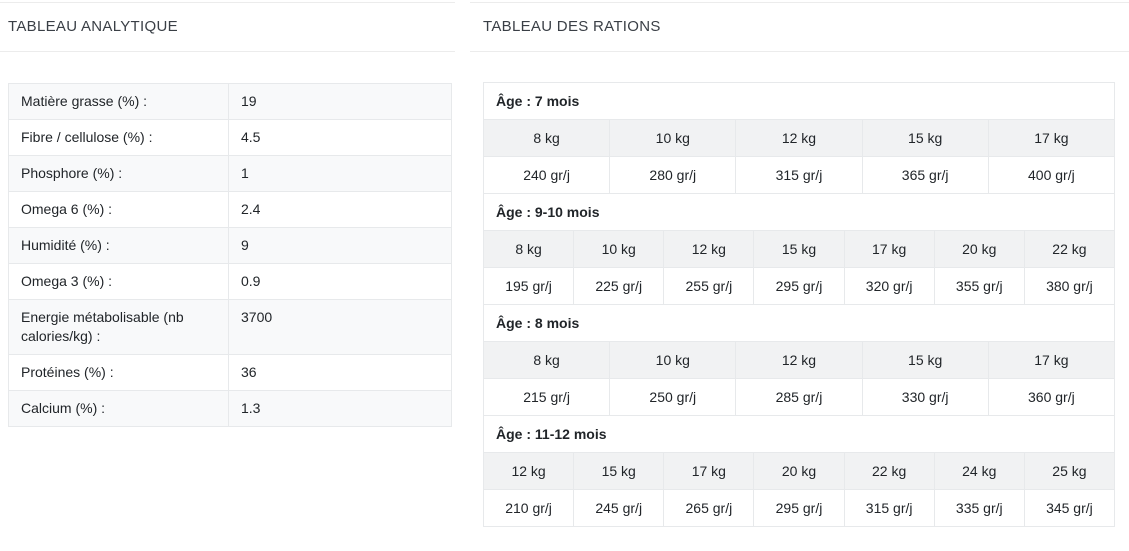 This screenshot has width=1129, height=551. Describe the element at coordinates (118, 209) in the screenshot. I see `analytical-row-label: Omega 6 (%) :` at that location.